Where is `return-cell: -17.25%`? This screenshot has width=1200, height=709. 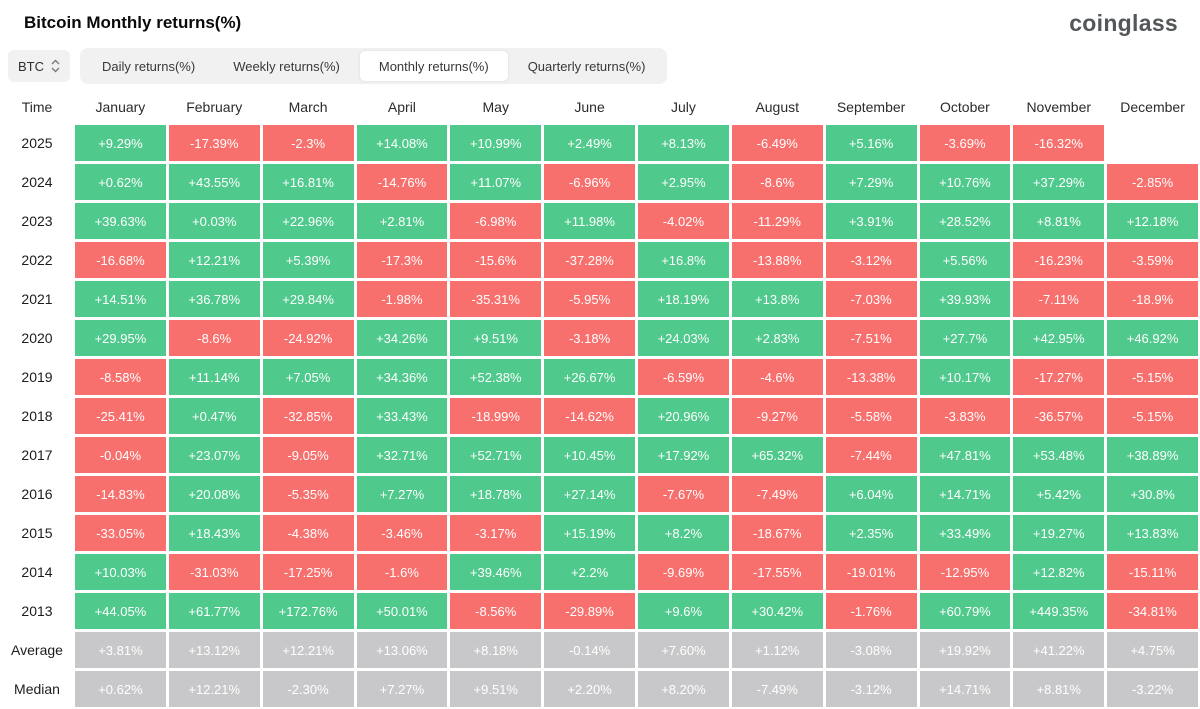
return-cell: -17.25% is located at coordinates (308, 572).